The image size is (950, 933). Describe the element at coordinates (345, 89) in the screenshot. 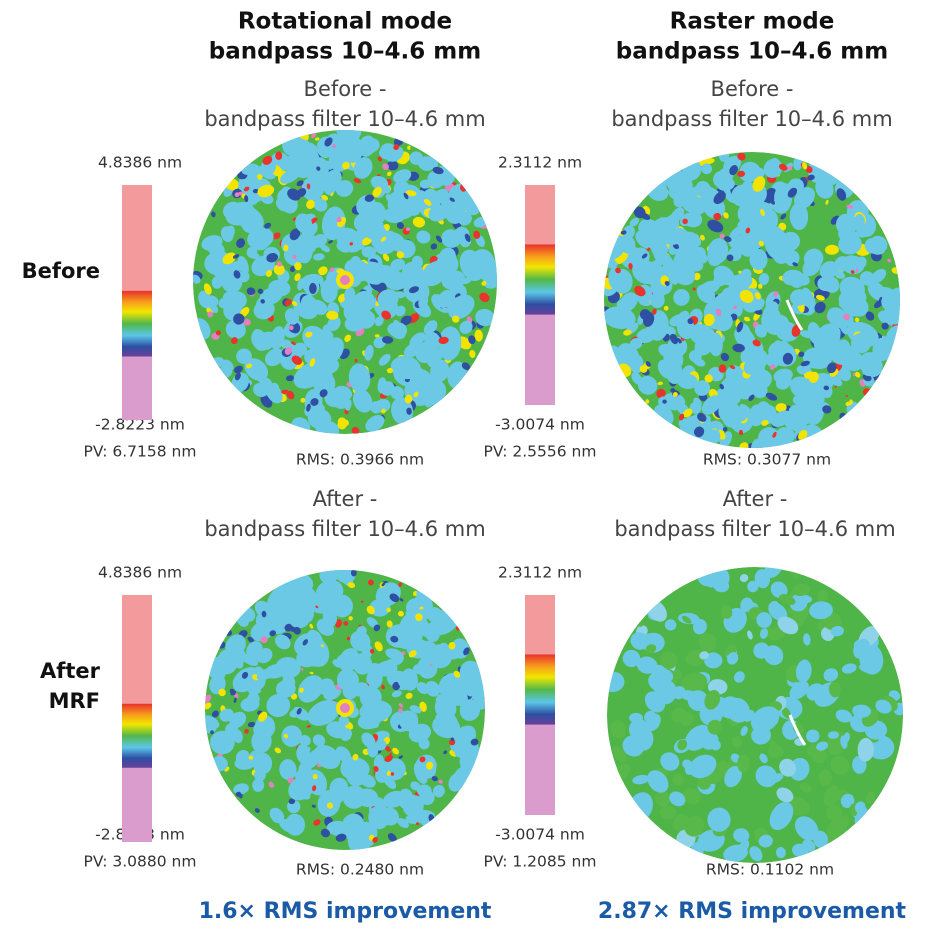

I see `panel-caption: Before -` at that location.